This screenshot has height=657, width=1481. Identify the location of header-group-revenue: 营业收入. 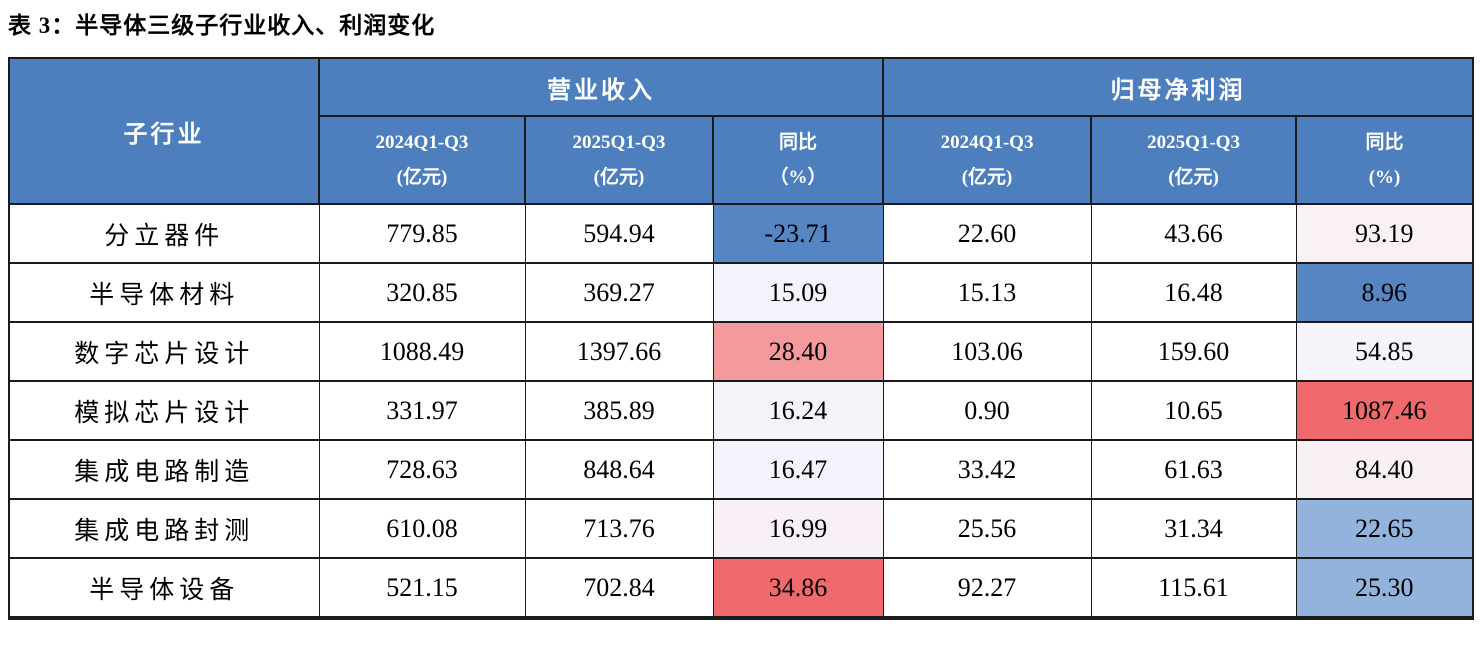
(601, 87).